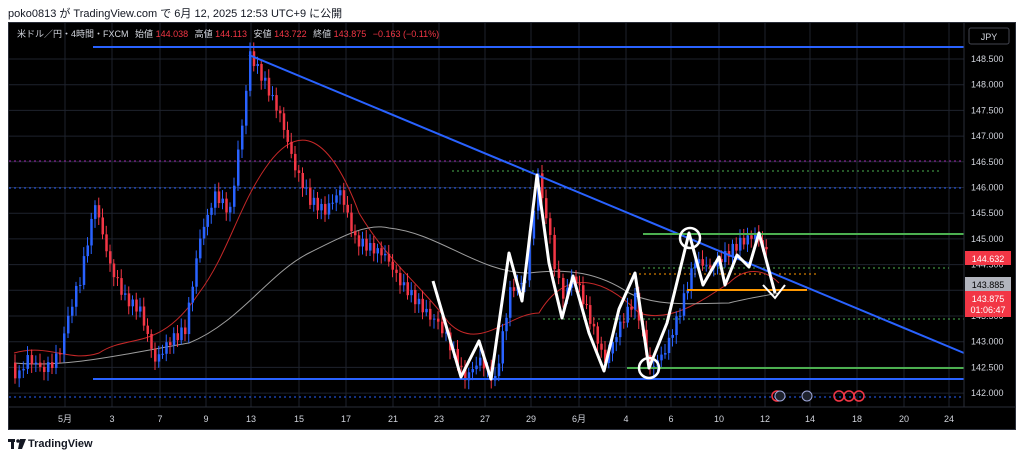 The image size is (1024, 457). Describe the element at coordinates (987, 59) in the screenshot. I see `price-tick-label: 148.500` at that location.